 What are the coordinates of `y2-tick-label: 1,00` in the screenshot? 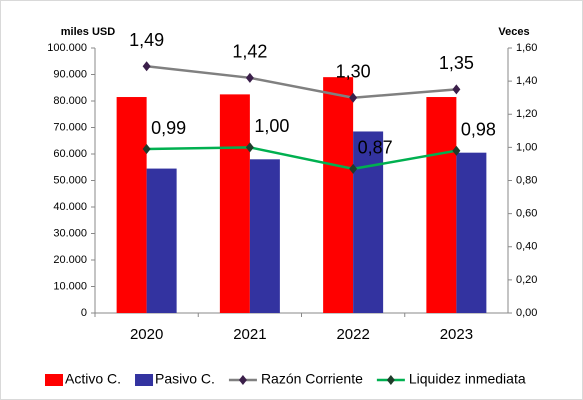 It's located at (526, 147).